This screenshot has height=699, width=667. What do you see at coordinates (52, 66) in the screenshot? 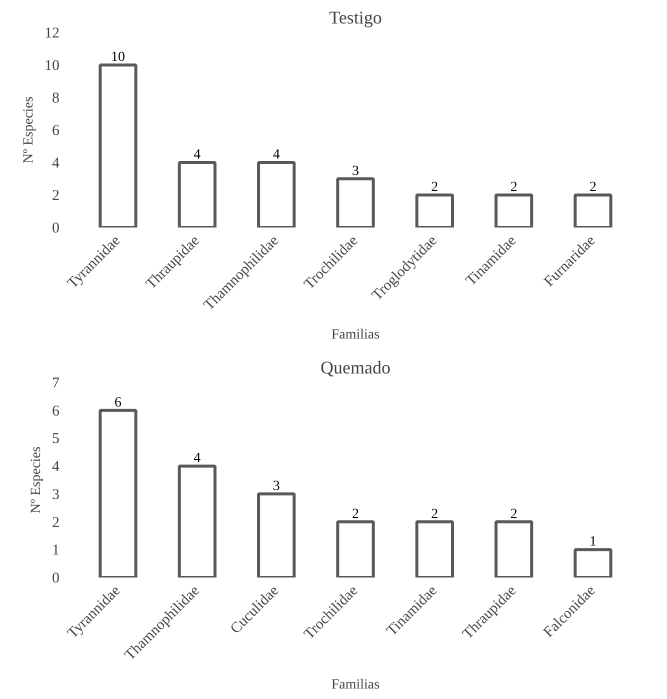
I see `y-tick-label: 10` at bounding box center [52, 66].